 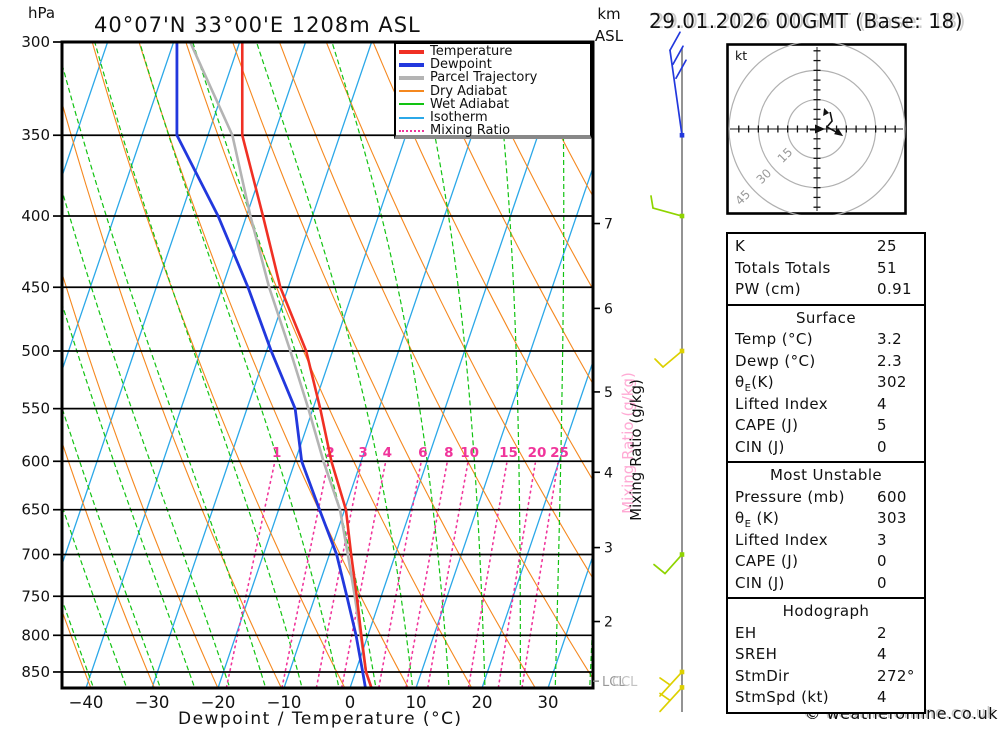 What do you see at coordinates (35, 42) in the screenshot?
I see `svg-text: 300` at bounding box center [35, 42].